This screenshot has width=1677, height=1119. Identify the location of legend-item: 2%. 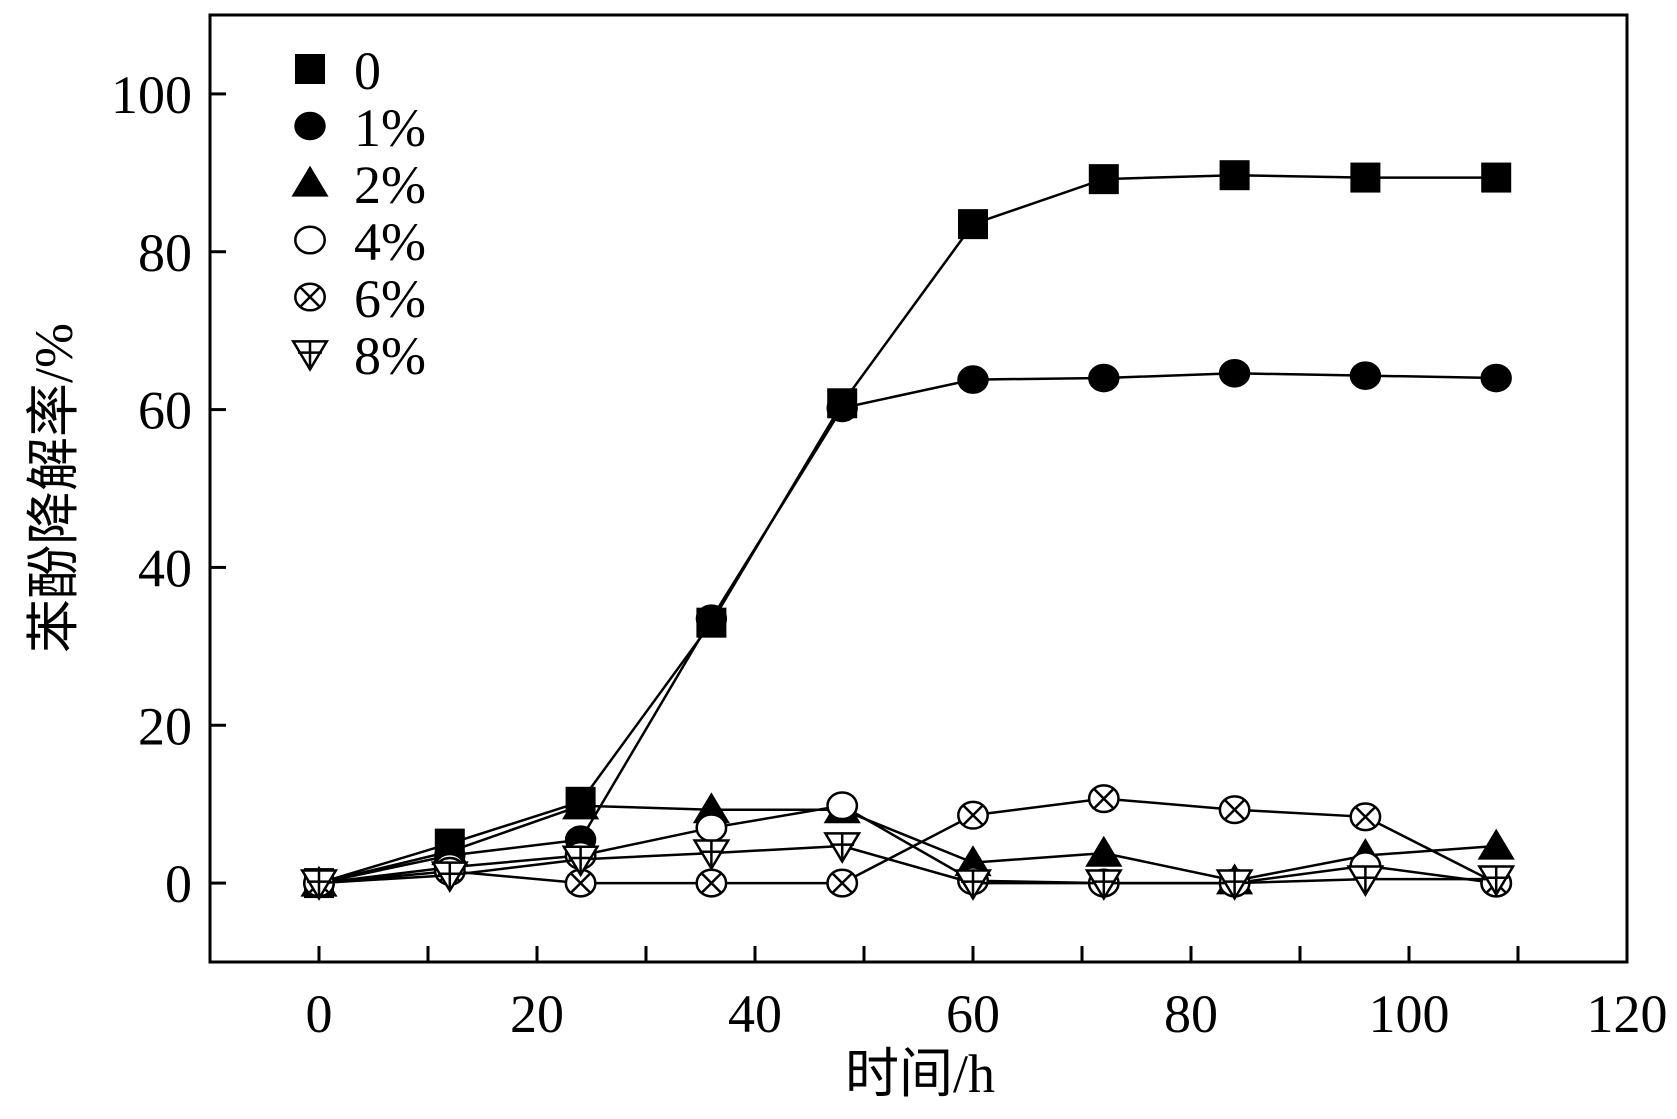
(358, 185).